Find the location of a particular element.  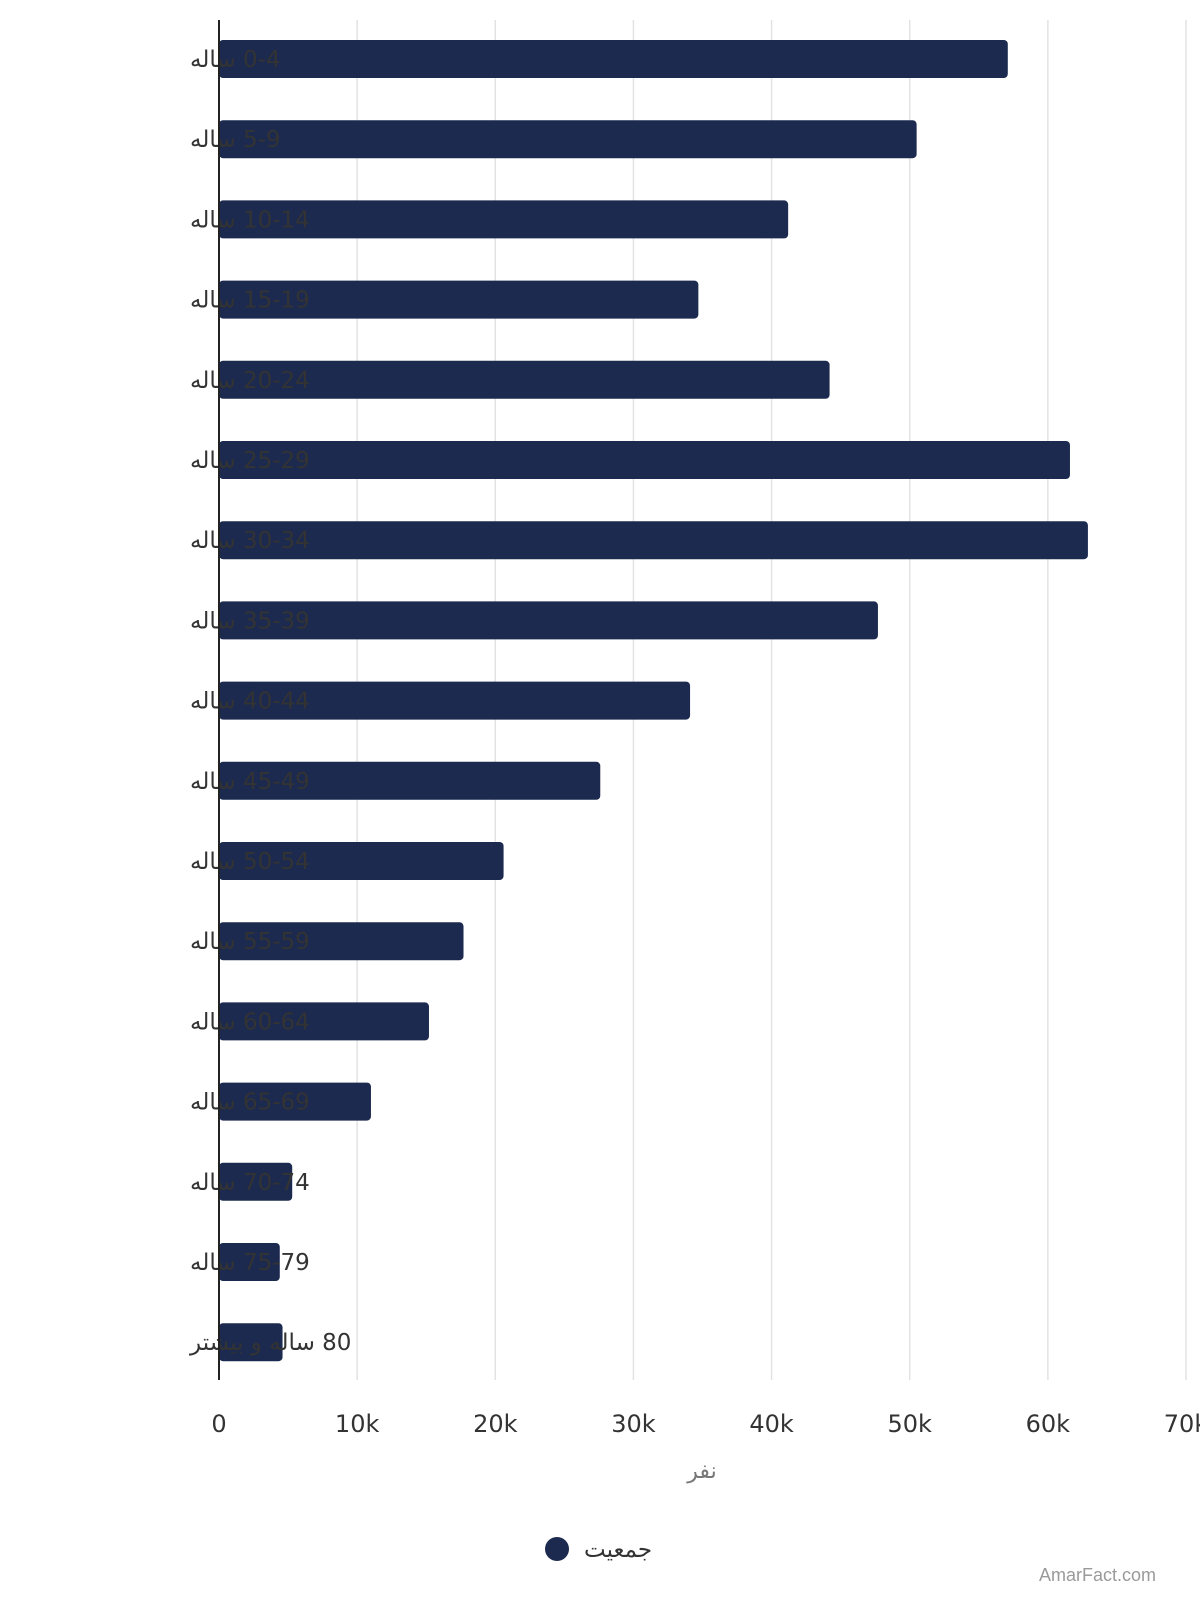

category-label: 20-24 ساله is located at coordinates (250, 381).